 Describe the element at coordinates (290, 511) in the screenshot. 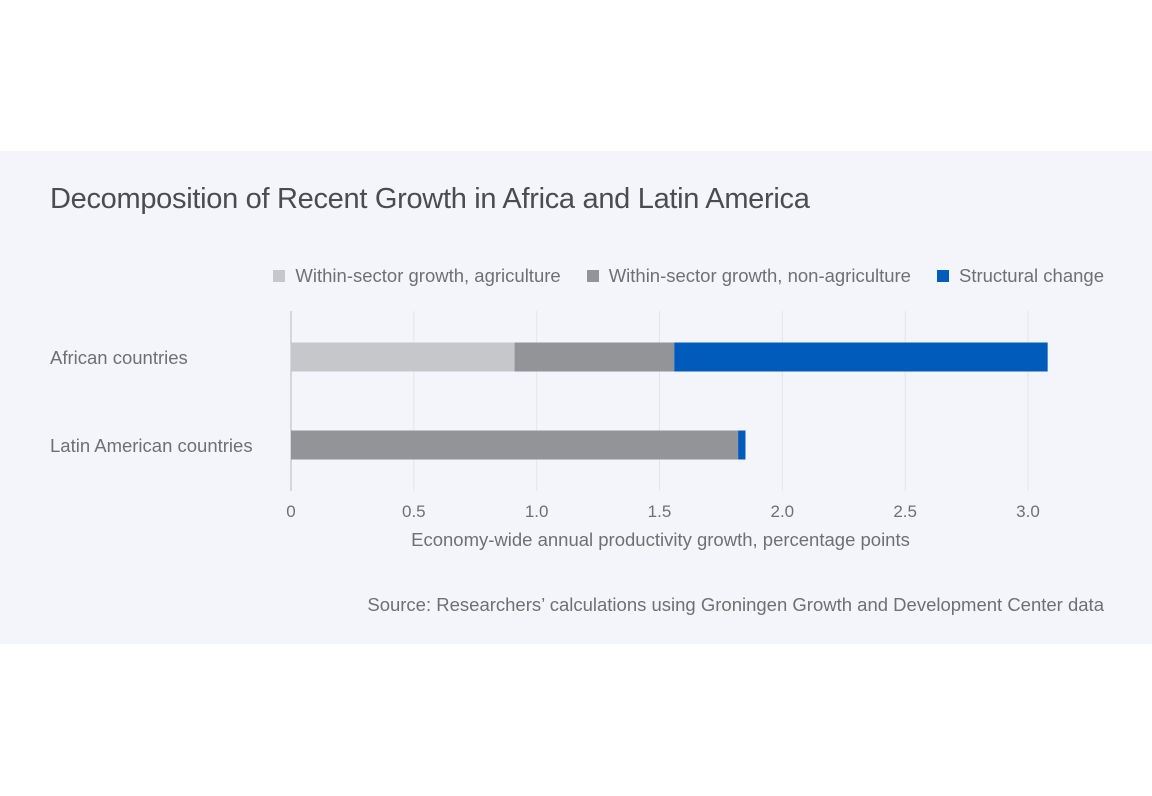

I see `x-tick-label: 0` at that location.